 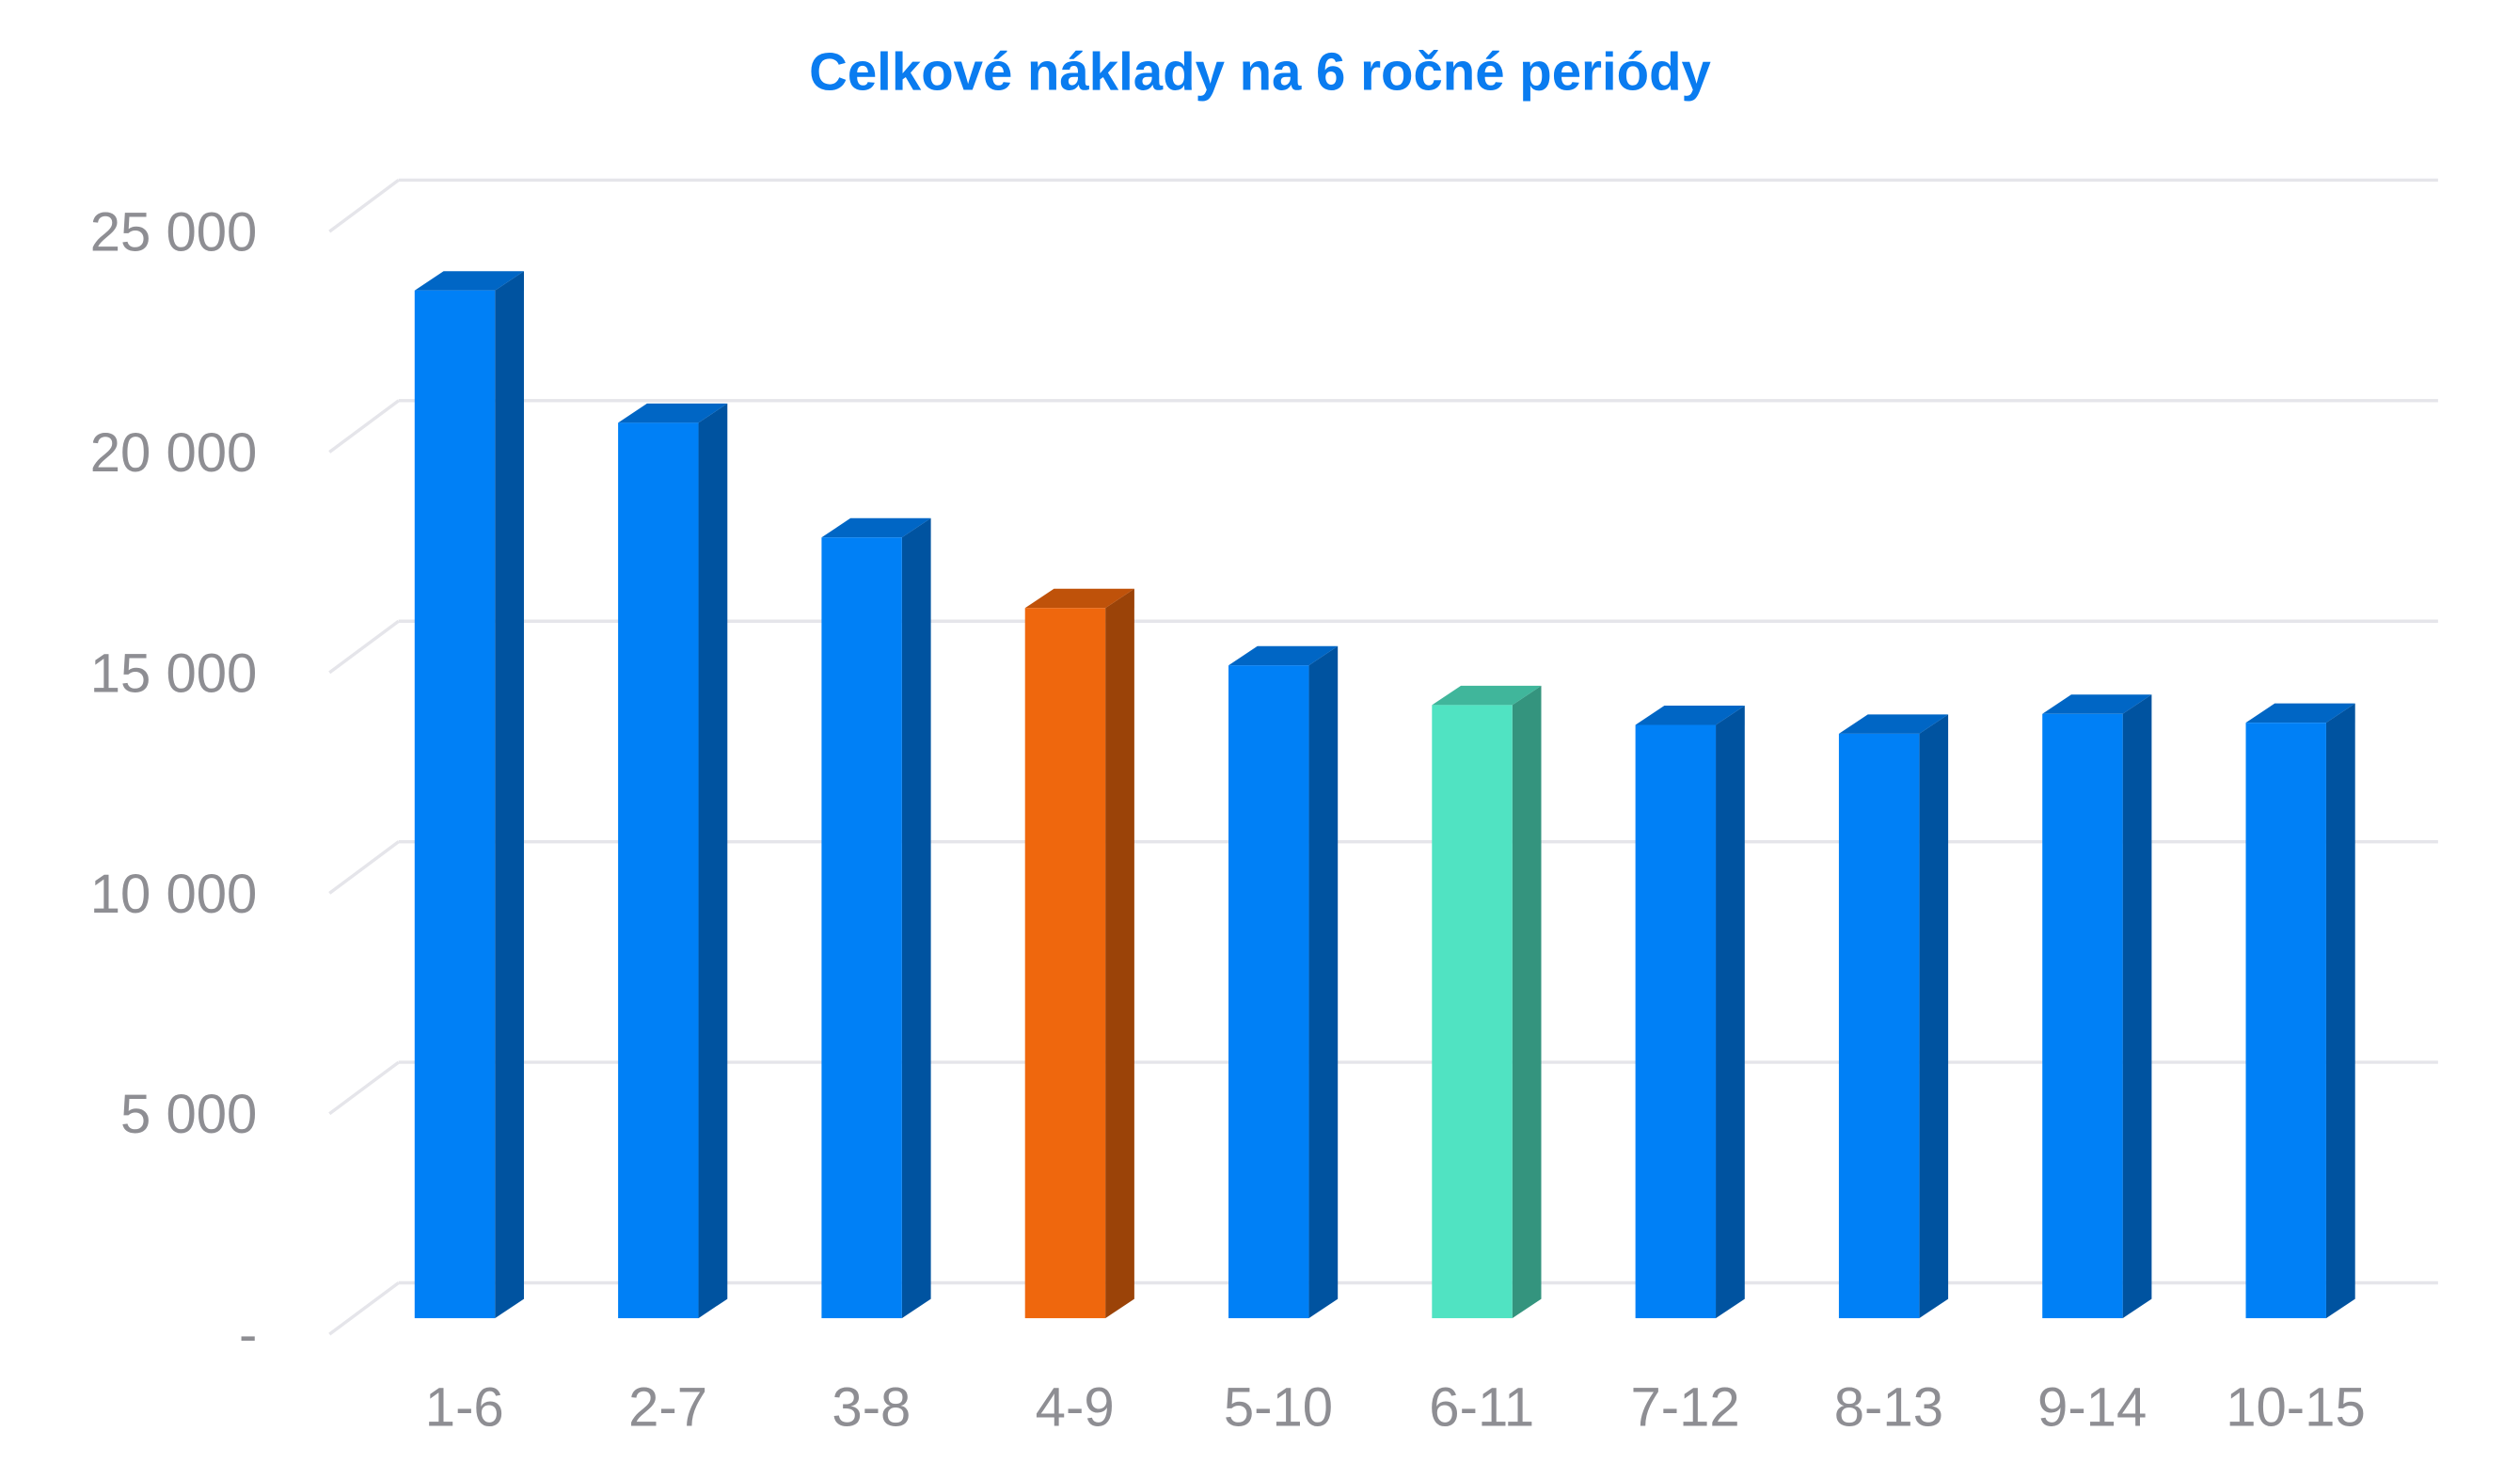 I want to click on y-tick-label: 20 000, so click(x=174, y=453).